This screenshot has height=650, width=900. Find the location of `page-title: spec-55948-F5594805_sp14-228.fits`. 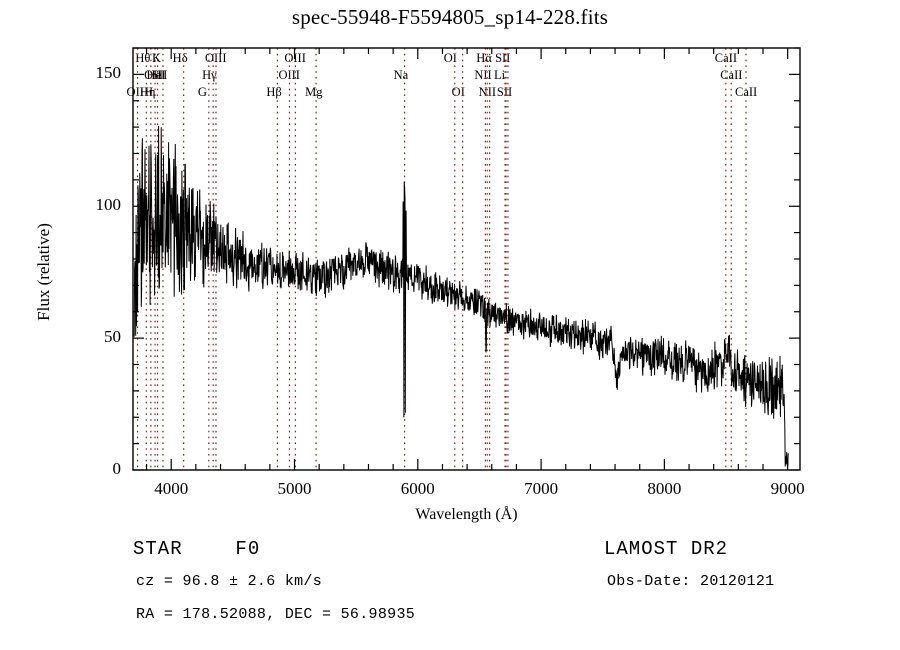

page-title: spec-55948-F5594805_sp14-228.fits is located at coordinates (450, 17).